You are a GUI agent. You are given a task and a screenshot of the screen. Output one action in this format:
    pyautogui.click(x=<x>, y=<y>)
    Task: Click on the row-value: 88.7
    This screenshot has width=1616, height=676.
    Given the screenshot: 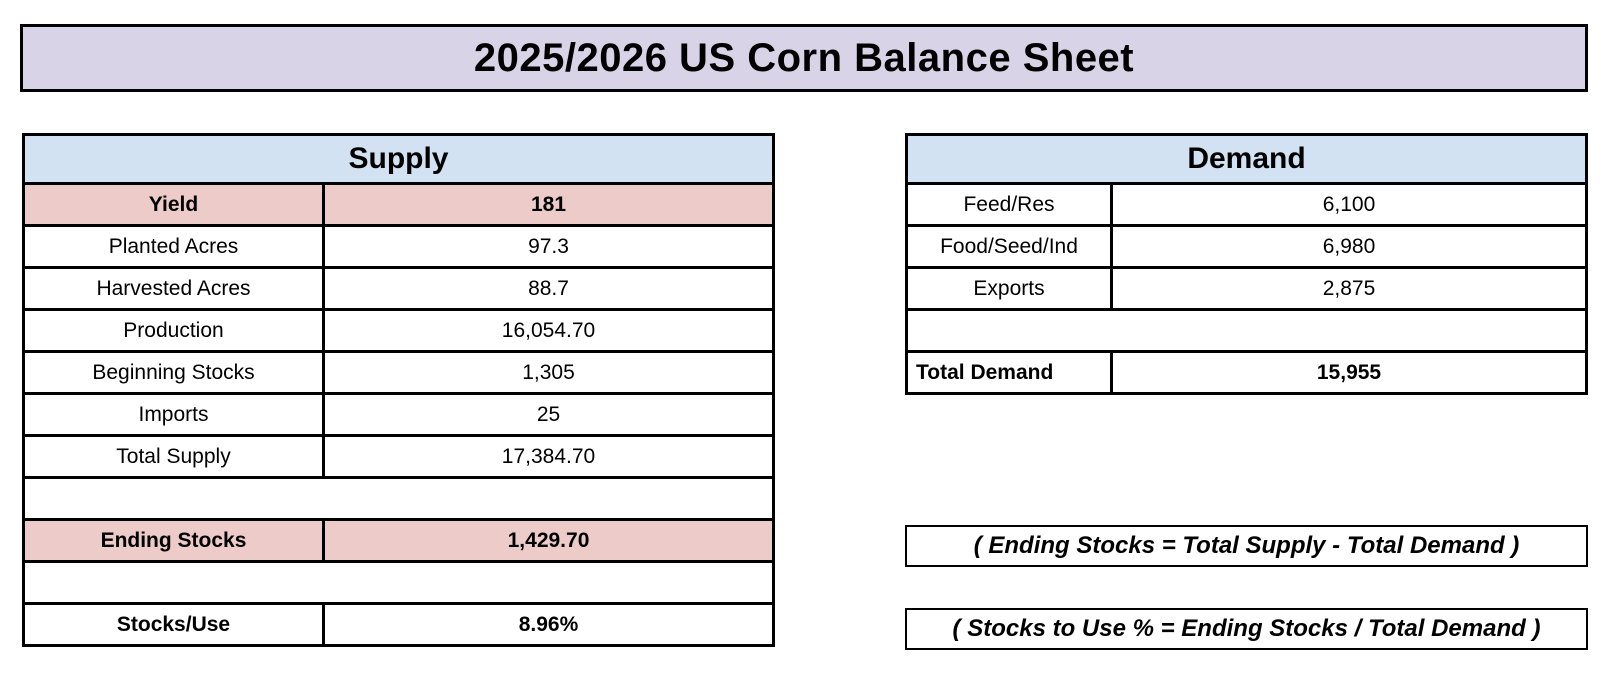 What is the action you would take?
    pyautogui.click(x=548, y=288)
    